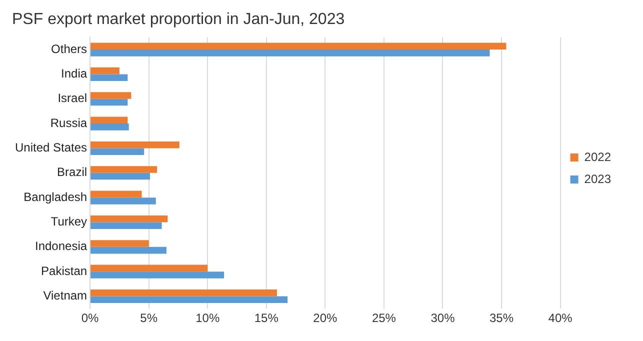 Image resolution: width=643 pixels, height=341 pixels. What do you see at coordinates (74, 73) in the screenshot?
I see `y-tick-label: India` at bounding box center [74, 73].